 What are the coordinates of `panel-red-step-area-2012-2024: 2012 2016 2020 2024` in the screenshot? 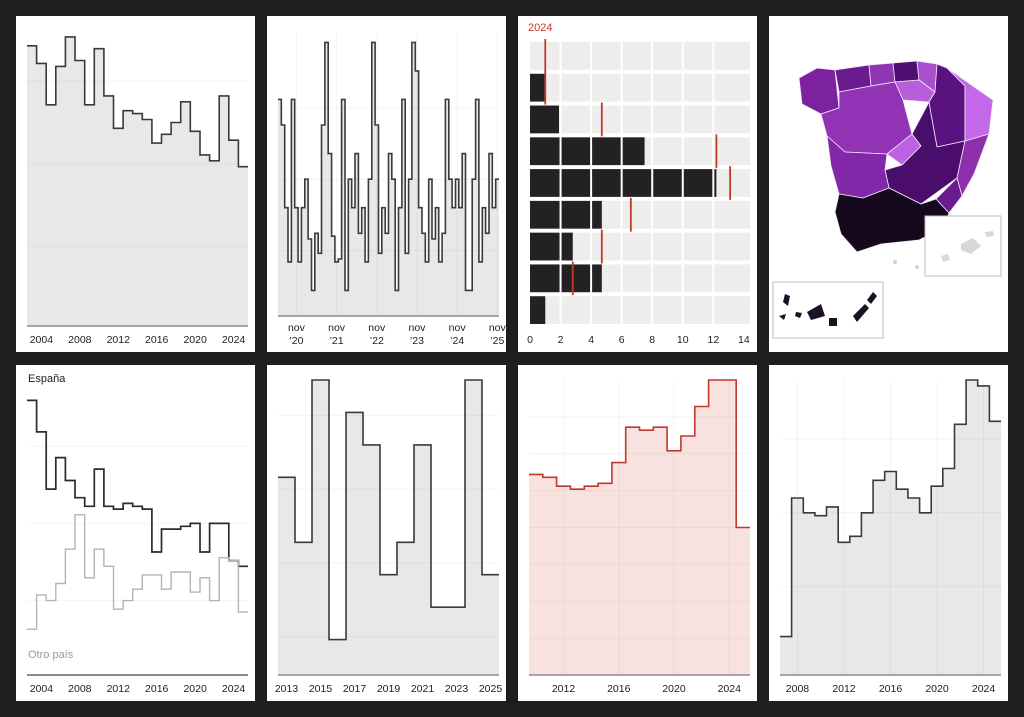 It's located at (637, 533).